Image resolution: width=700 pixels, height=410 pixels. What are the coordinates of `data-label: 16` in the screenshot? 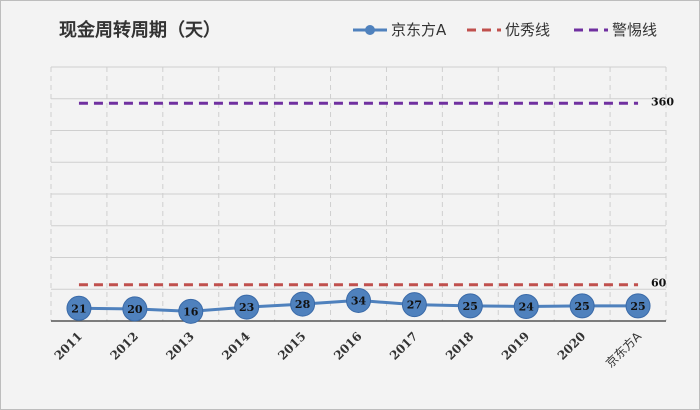 It's located at (191, 311).